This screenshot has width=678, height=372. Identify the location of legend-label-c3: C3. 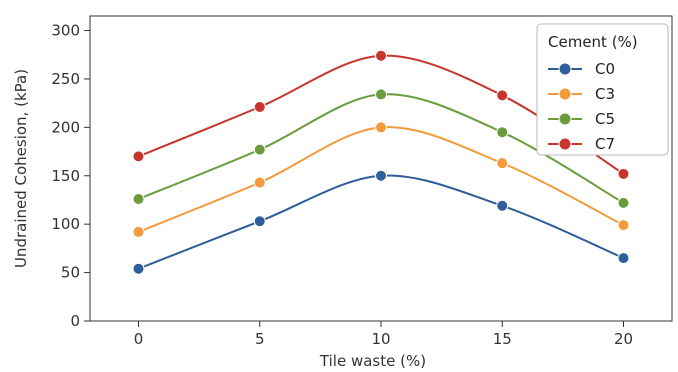
(605, 94).